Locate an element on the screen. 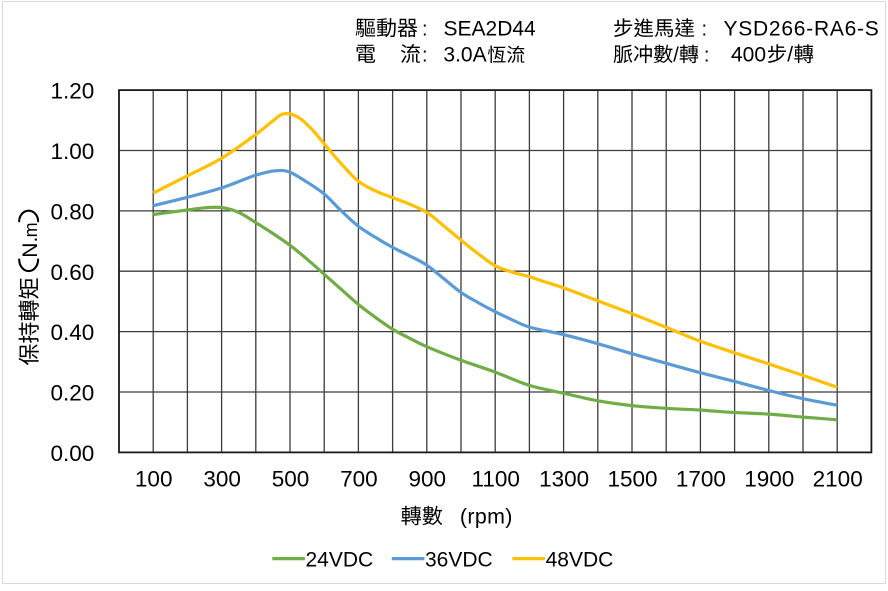 The image size is (888, 591). svg-text: 1300 is located at coordinates (564, 479).